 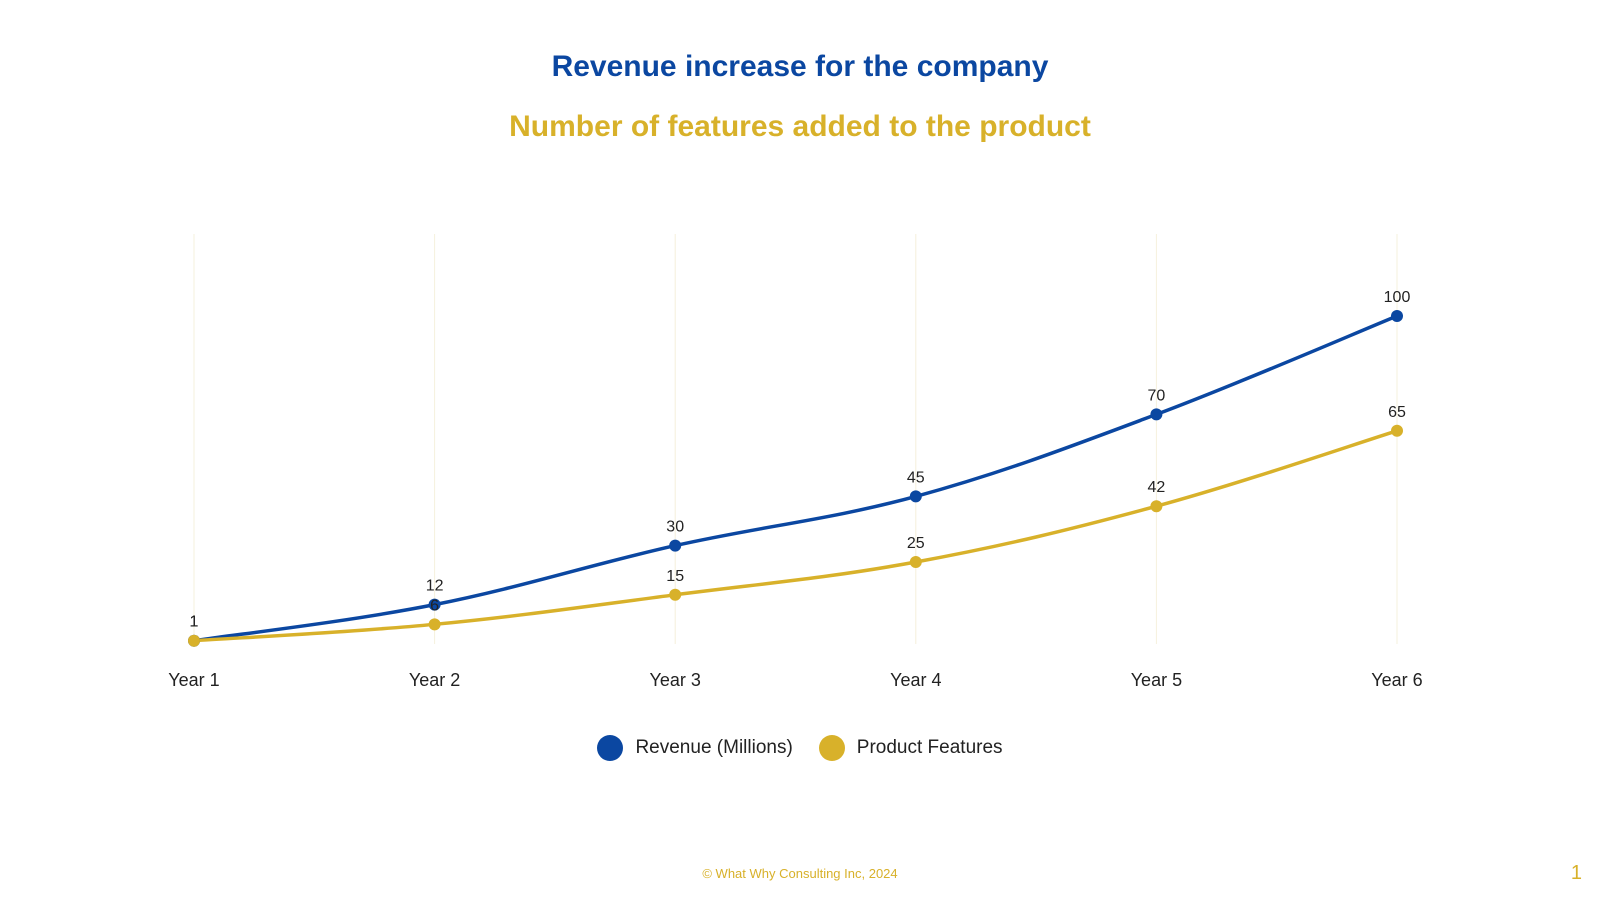 I want to click on data-label-revenue: 100, so click(x=1397, y=297).